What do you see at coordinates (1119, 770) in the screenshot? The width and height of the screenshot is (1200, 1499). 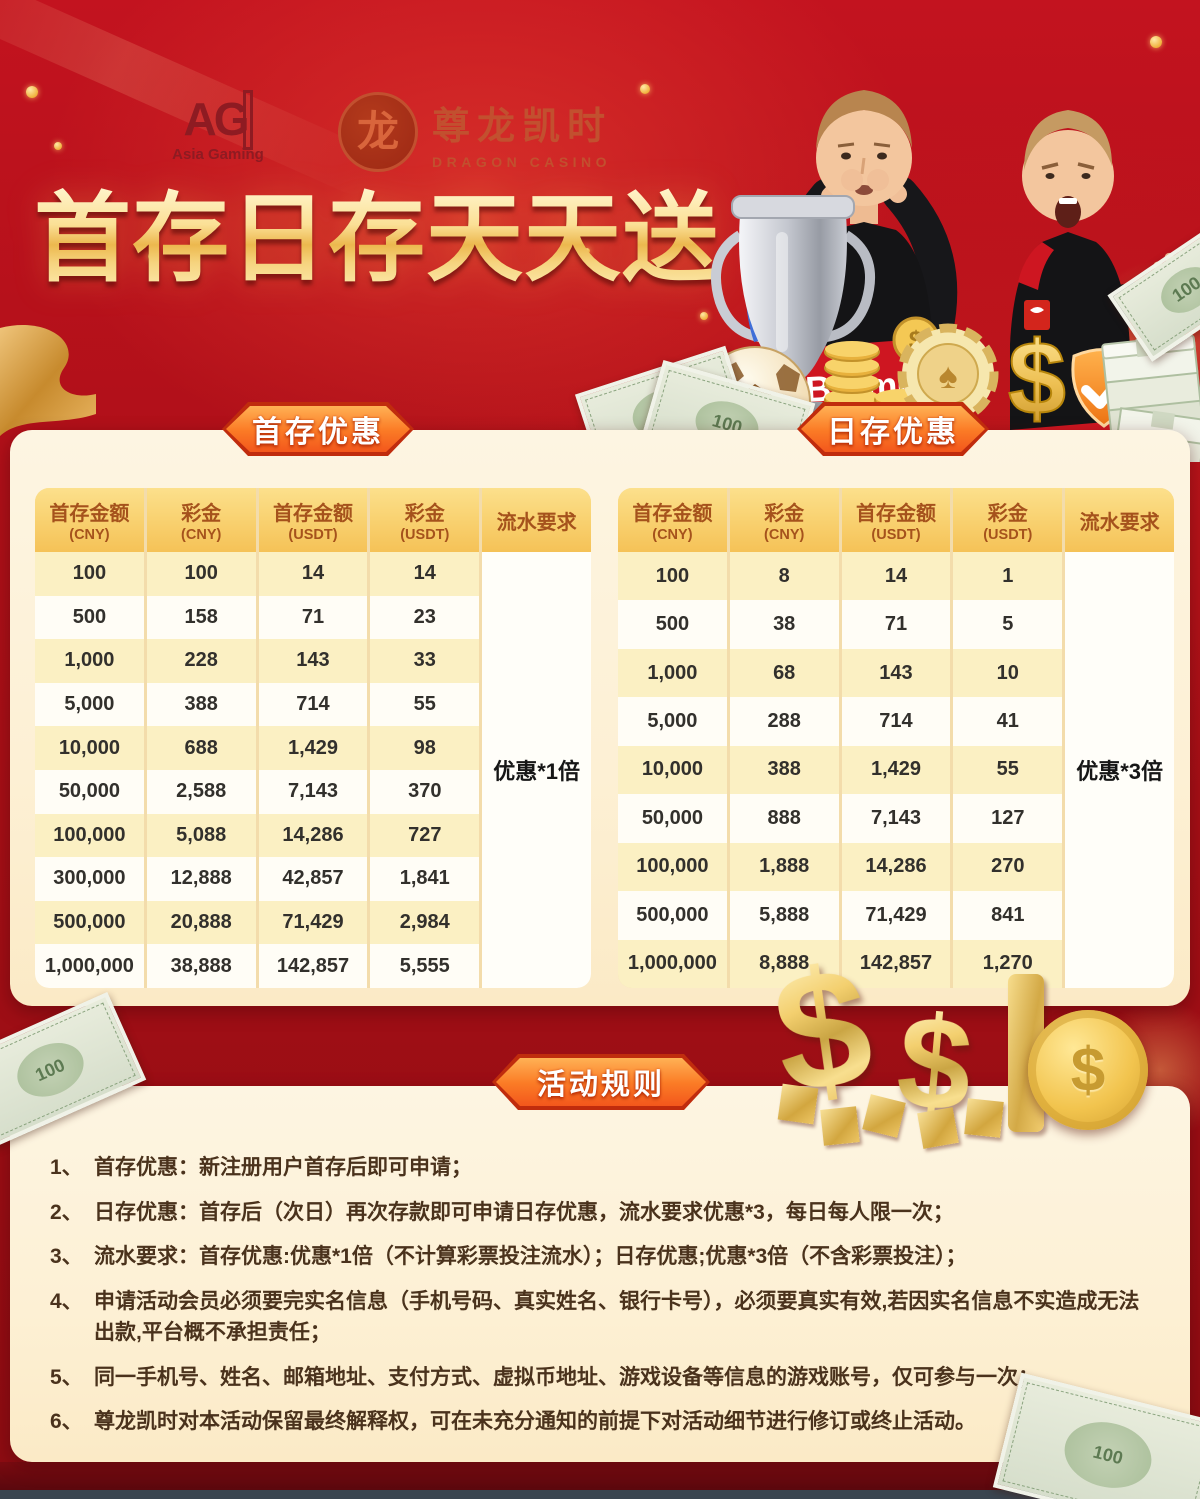 I see `turnover-cell: 优惠*3倍` at bounding box center [1119, 770].